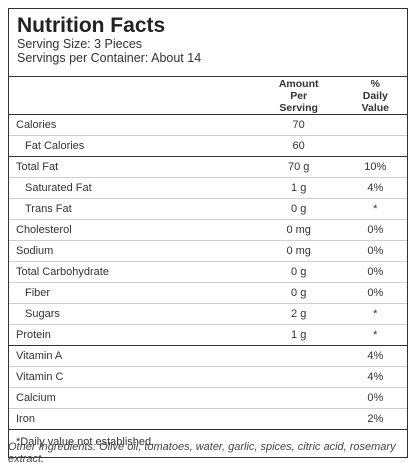 The image size is (416, 476). I want to click on row-label: Calories, so click(36, 125).